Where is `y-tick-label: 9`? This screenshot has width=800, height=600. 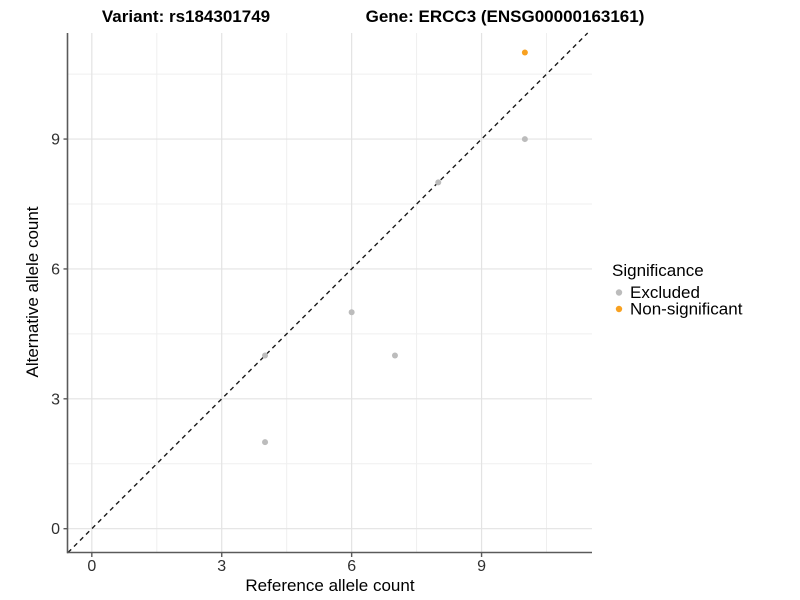 y-tick-label: 9 is located at coordinates (55, 140).